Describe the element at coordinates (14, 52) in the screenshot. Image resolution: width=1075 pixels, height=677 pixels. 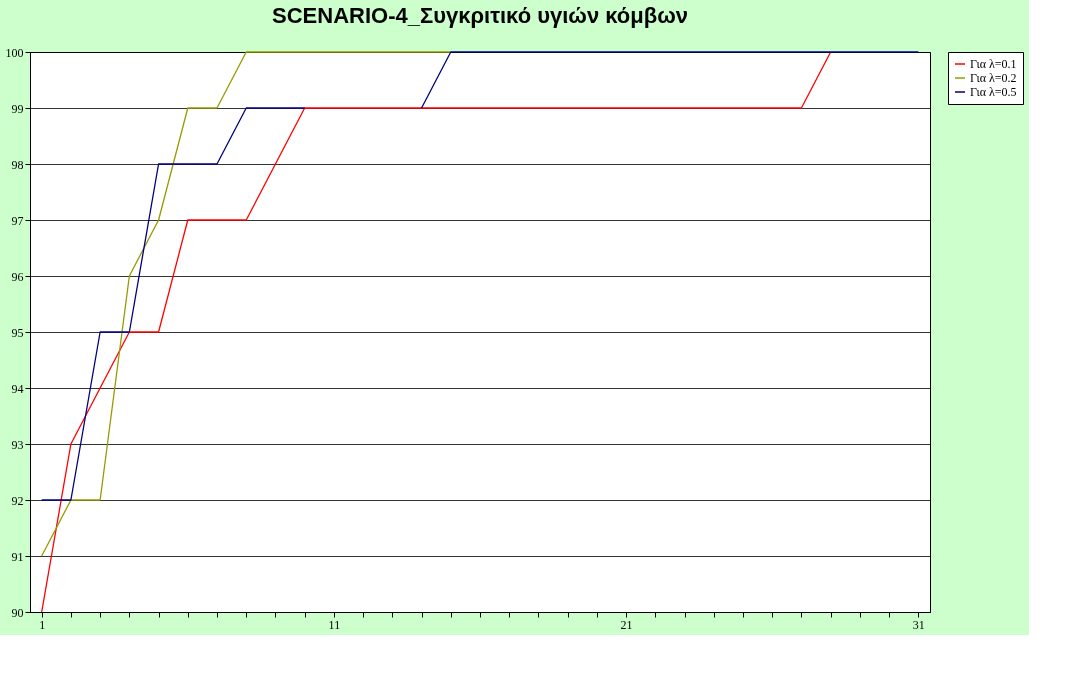
I see `y-tick-label: 100` at that location.